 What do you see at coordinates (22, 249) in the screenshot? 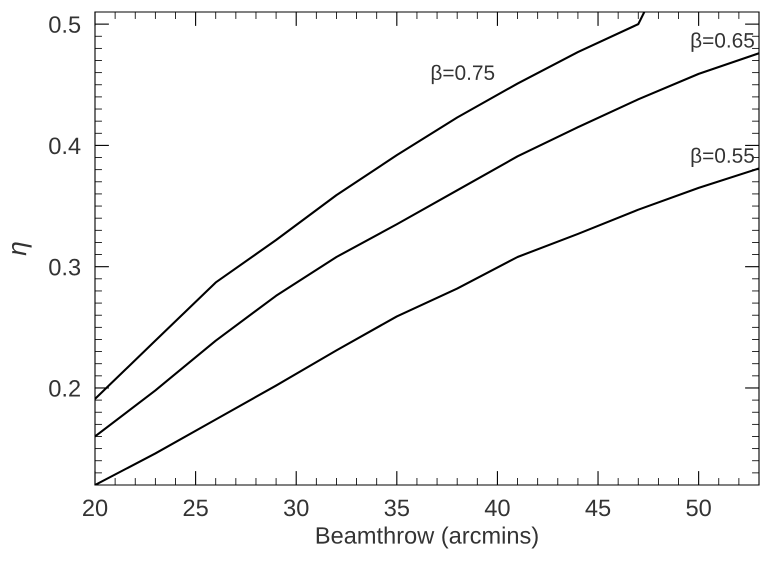
I see `y-axis-title: η` at bounding box center [22, 249].